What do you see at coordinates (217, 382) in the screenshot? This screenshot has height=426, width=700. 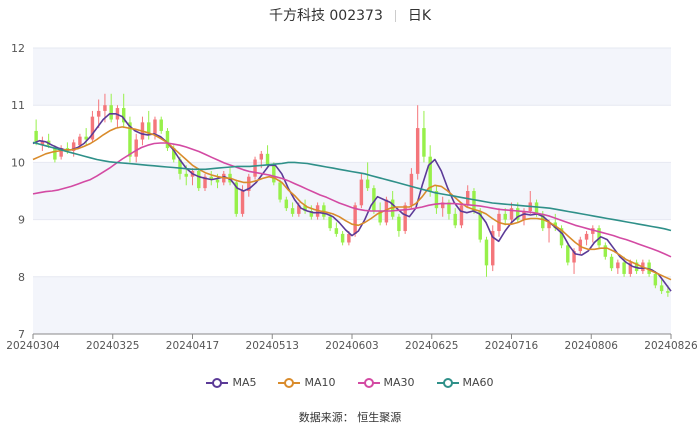 I see `ma5-swatch` at bounding box center [217, 382].